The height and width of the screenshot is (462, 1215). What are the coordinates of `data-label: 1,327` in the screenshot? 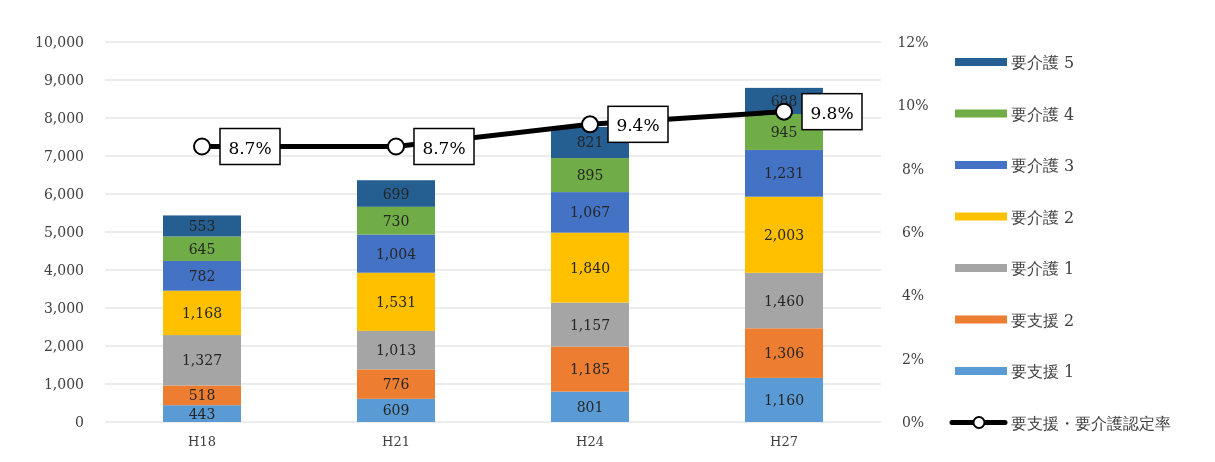 It's located at (202, 360).